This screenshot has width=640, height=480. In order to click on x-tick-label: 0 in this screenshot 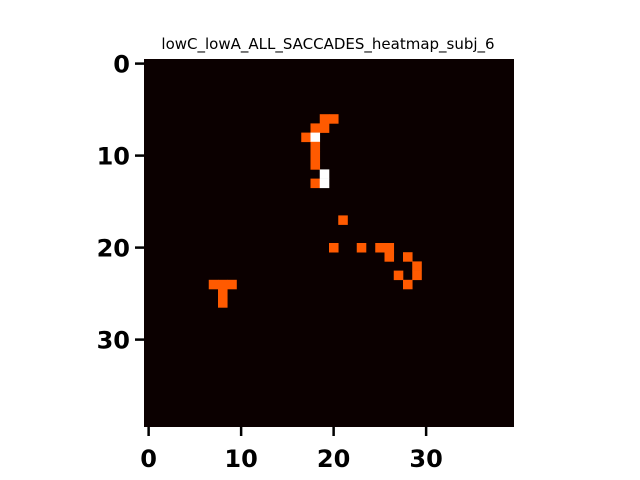, I will do `click(148, 459)`.